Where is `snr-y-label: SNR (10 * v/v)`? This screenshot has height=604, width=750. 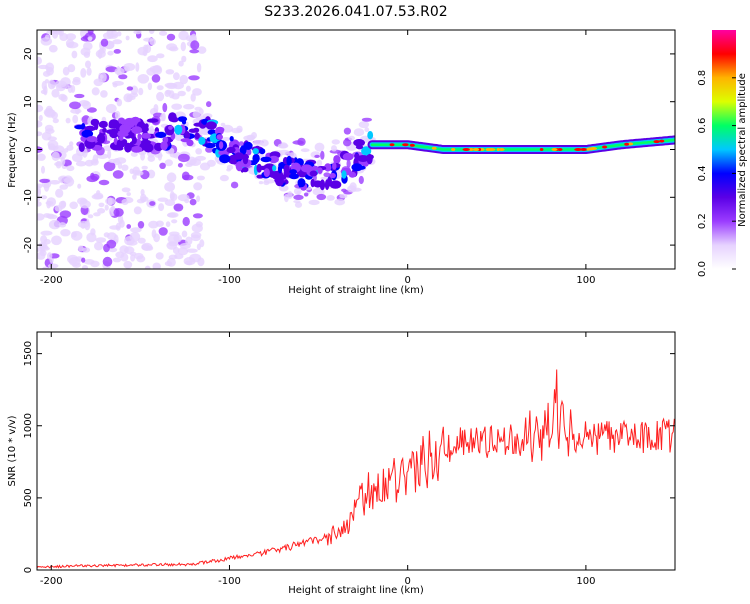 snr-y-label: SNR (10 * v/v) is located at coordinates (12, 450).